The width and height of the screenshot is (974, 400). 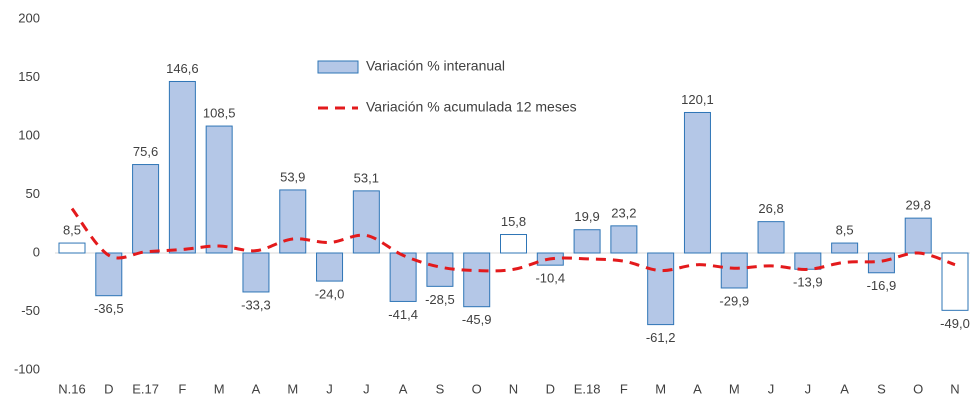 What do you see at coordinates (219, 112) in the screenshot?
I see `data-label: 108,5` at bounding box center [219, 112].